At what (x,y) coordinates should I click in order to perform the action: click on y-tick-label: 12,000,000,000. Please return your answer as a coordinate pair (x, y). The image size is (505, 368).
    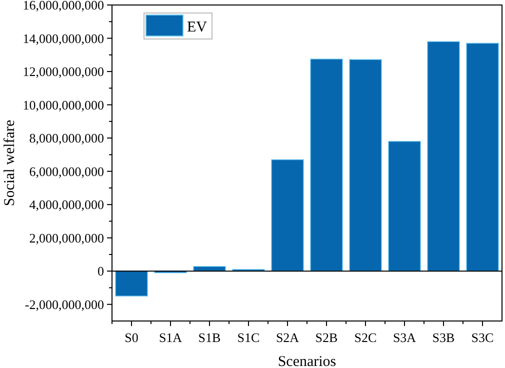
    Looking at the image, I should click on (63, 72).